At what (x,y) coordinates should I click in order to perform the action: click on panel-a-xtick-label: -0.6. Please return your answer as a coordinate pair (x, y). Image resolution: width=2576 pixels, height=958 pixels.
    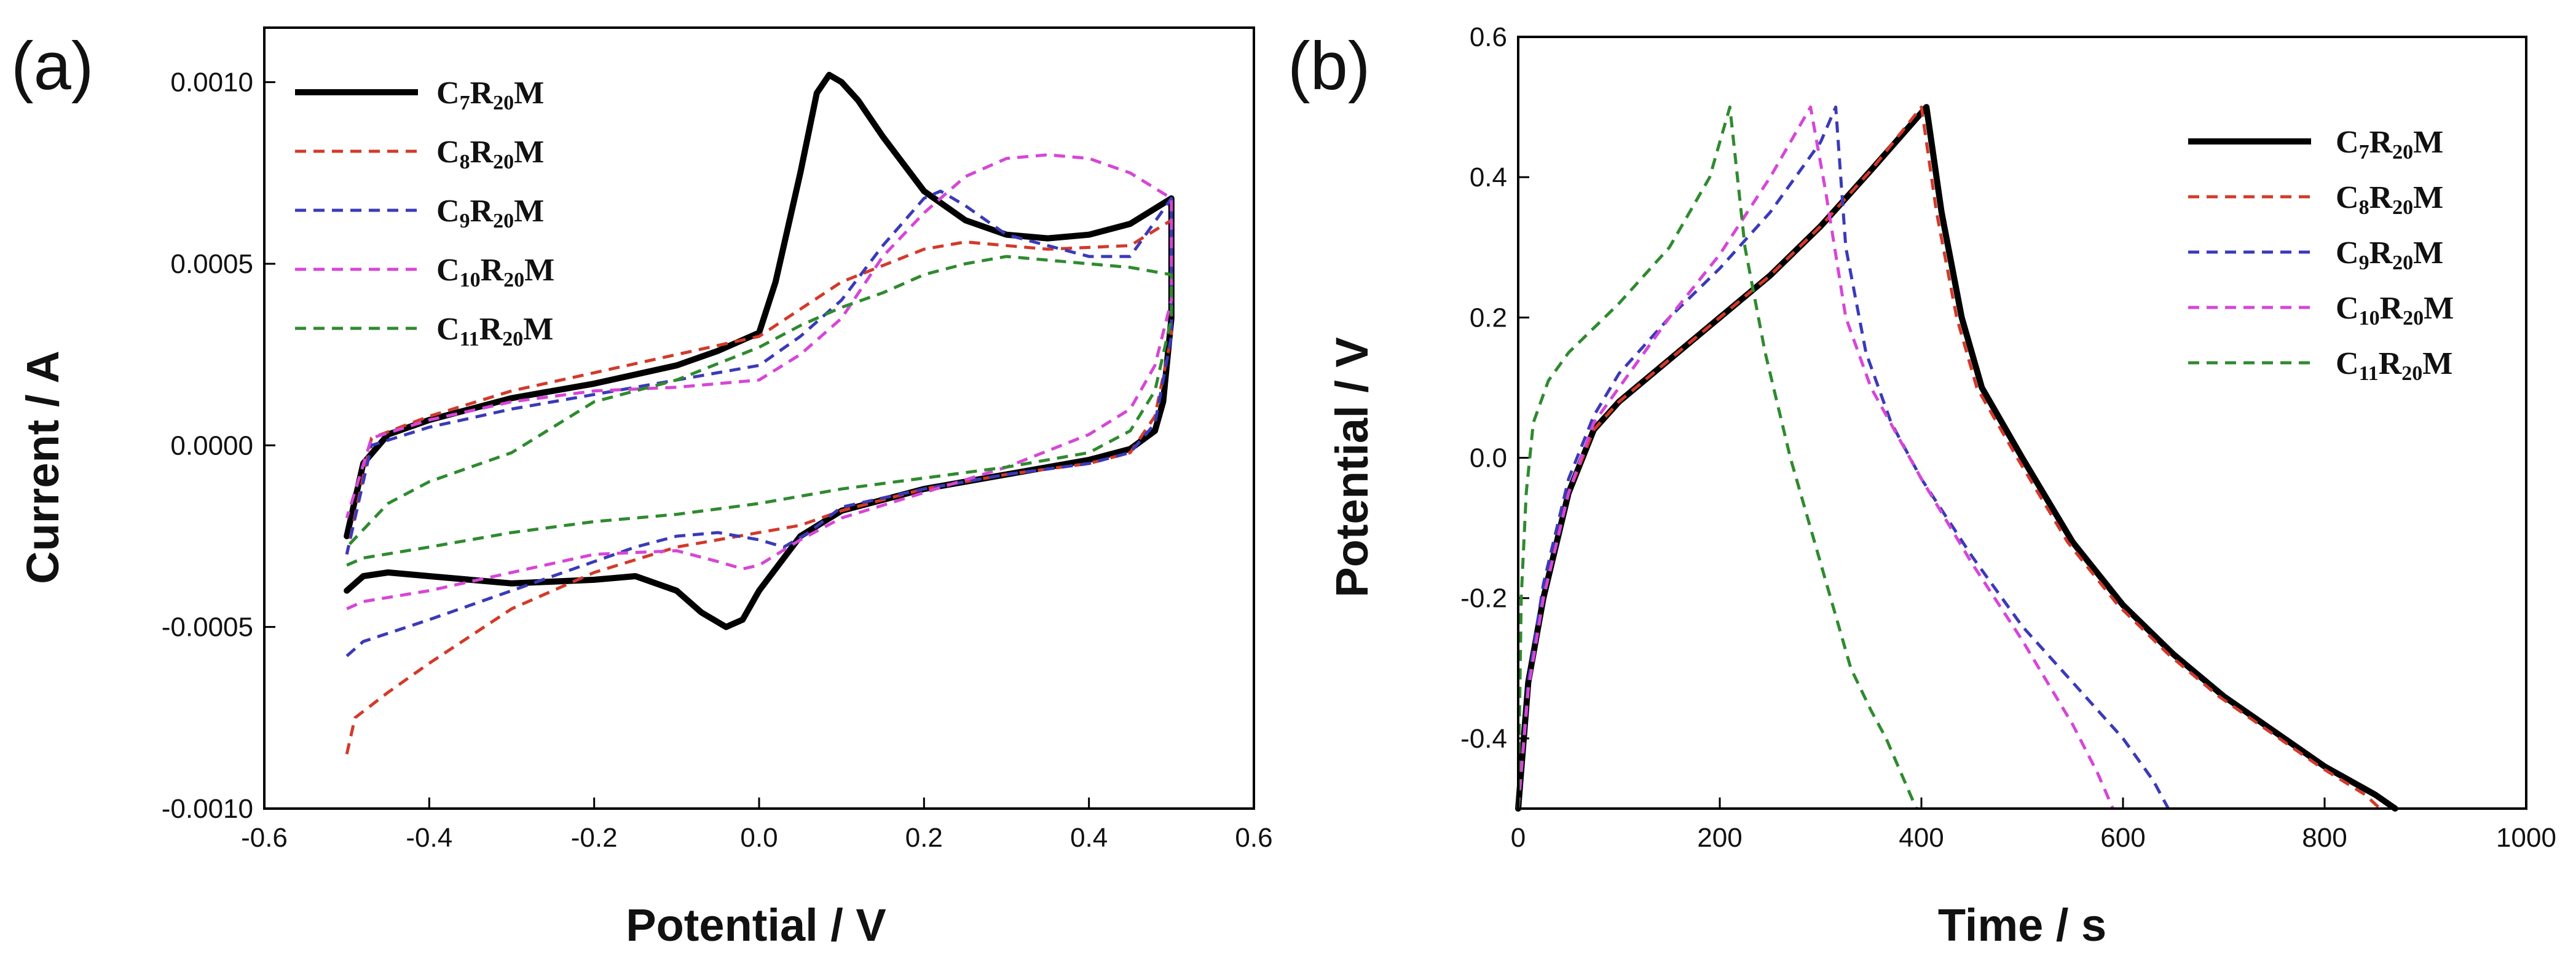
    Looking at the image, I should click on (265, 838).